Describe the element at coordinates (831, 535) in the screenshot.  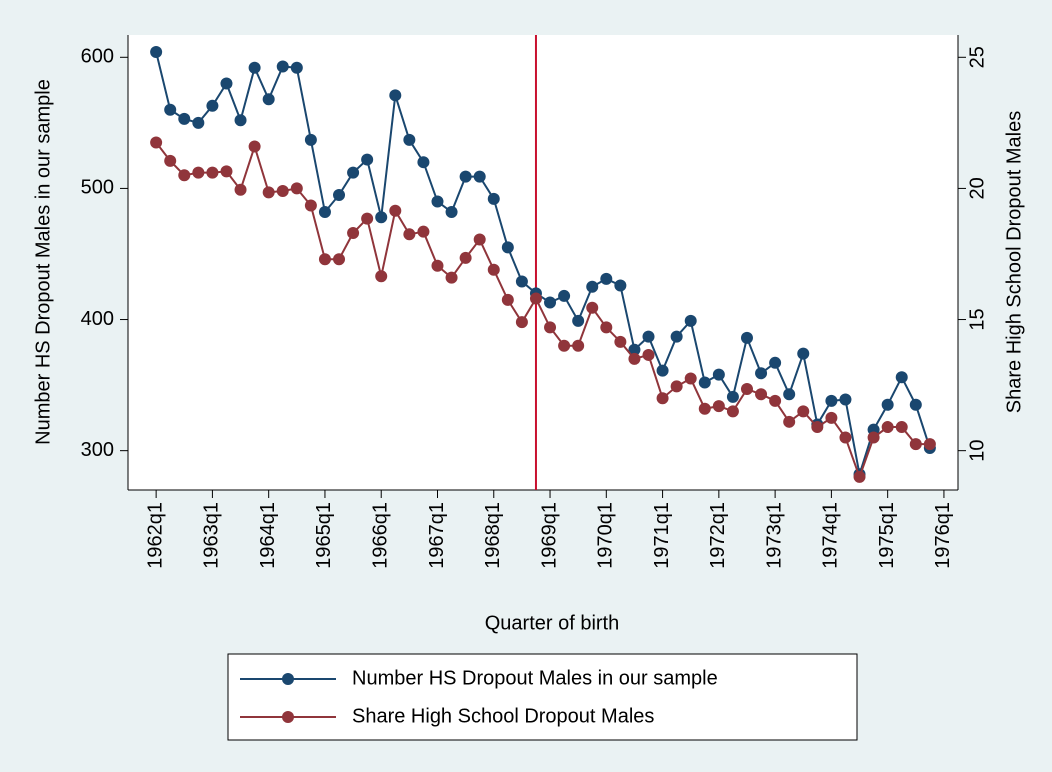
I see `x-tick-label: 1974q1` at that location.